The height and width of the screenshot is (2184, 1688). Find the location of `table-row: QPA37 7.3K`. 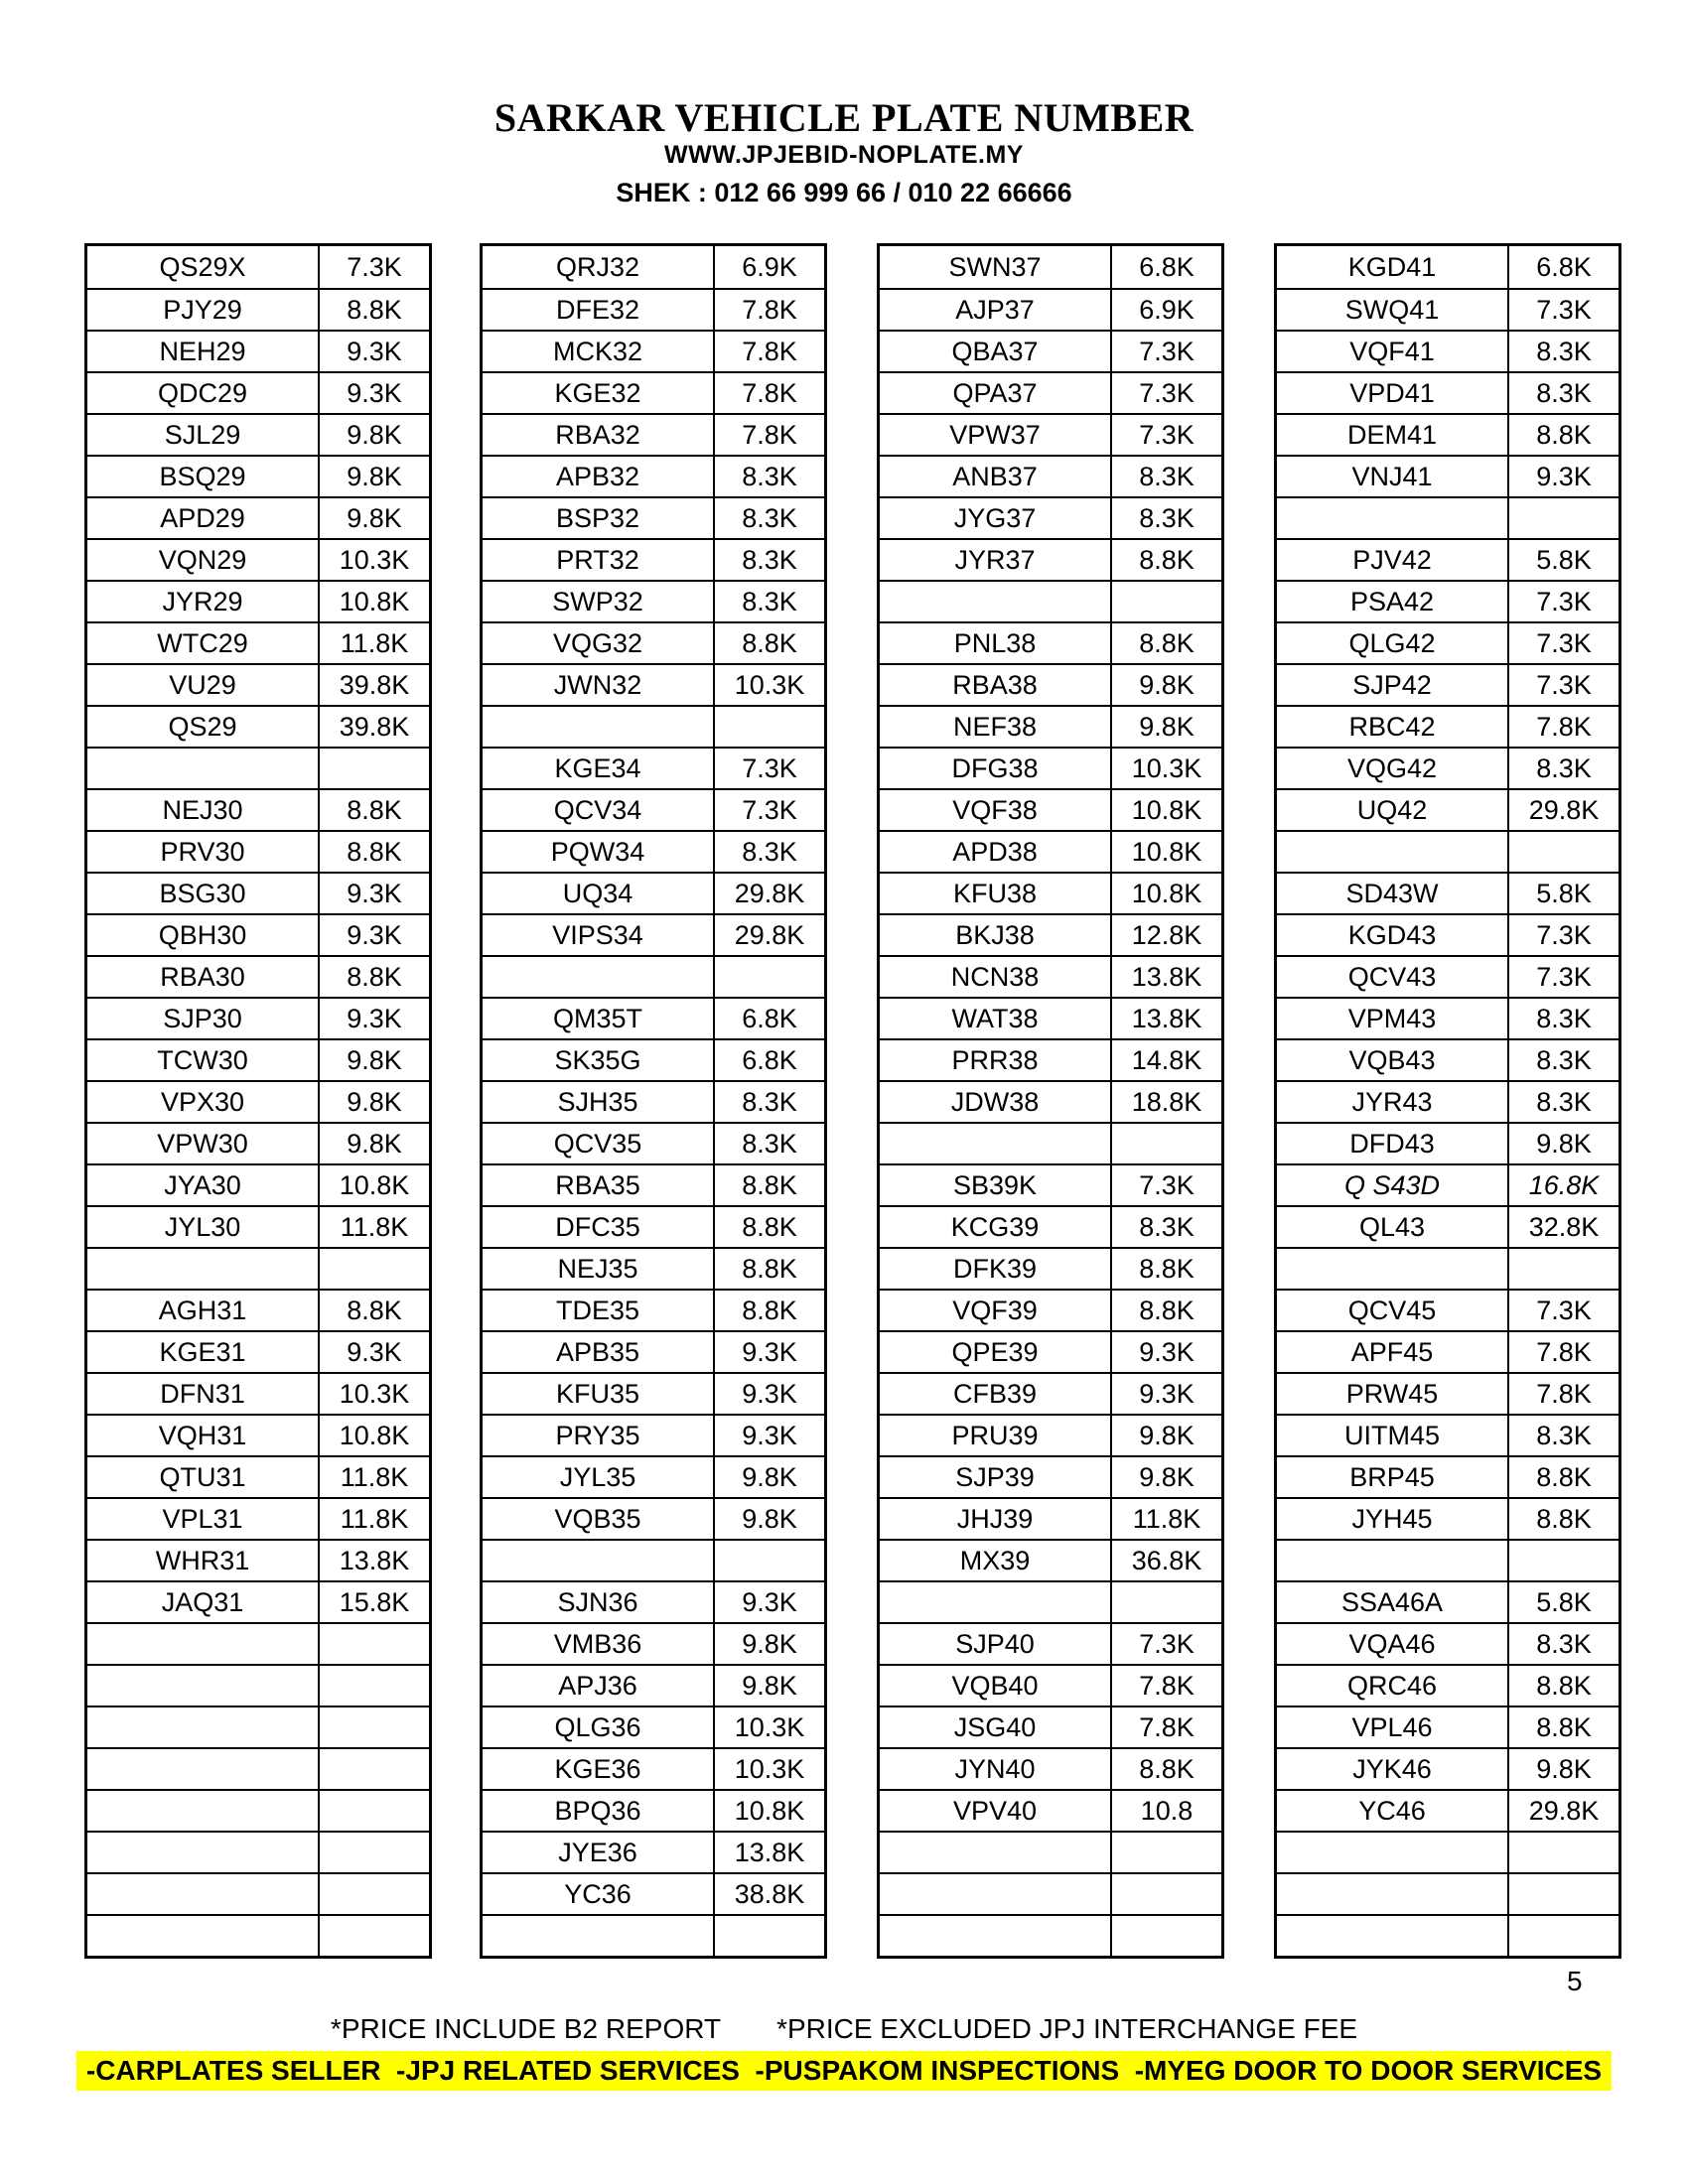

table-row: QPA37 7.3K is located at coordinates (1050, 392).